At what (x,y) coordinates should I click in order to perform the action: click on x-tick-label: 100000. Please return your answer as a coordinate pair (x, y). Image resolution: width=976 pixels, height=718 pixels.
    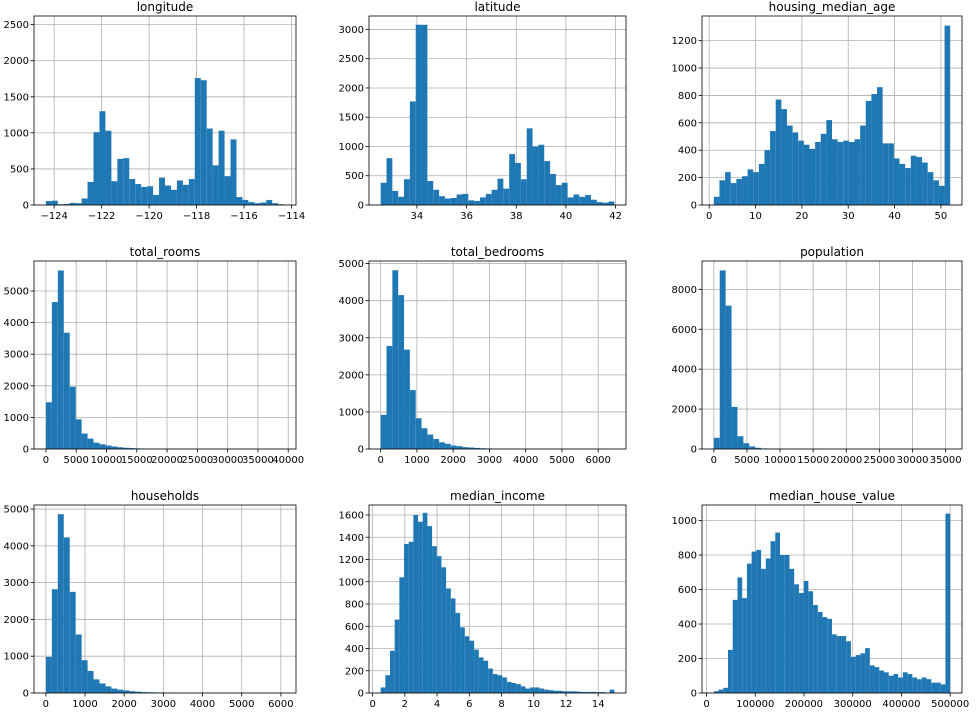
    Looking at the image, I should click on (755, 704).